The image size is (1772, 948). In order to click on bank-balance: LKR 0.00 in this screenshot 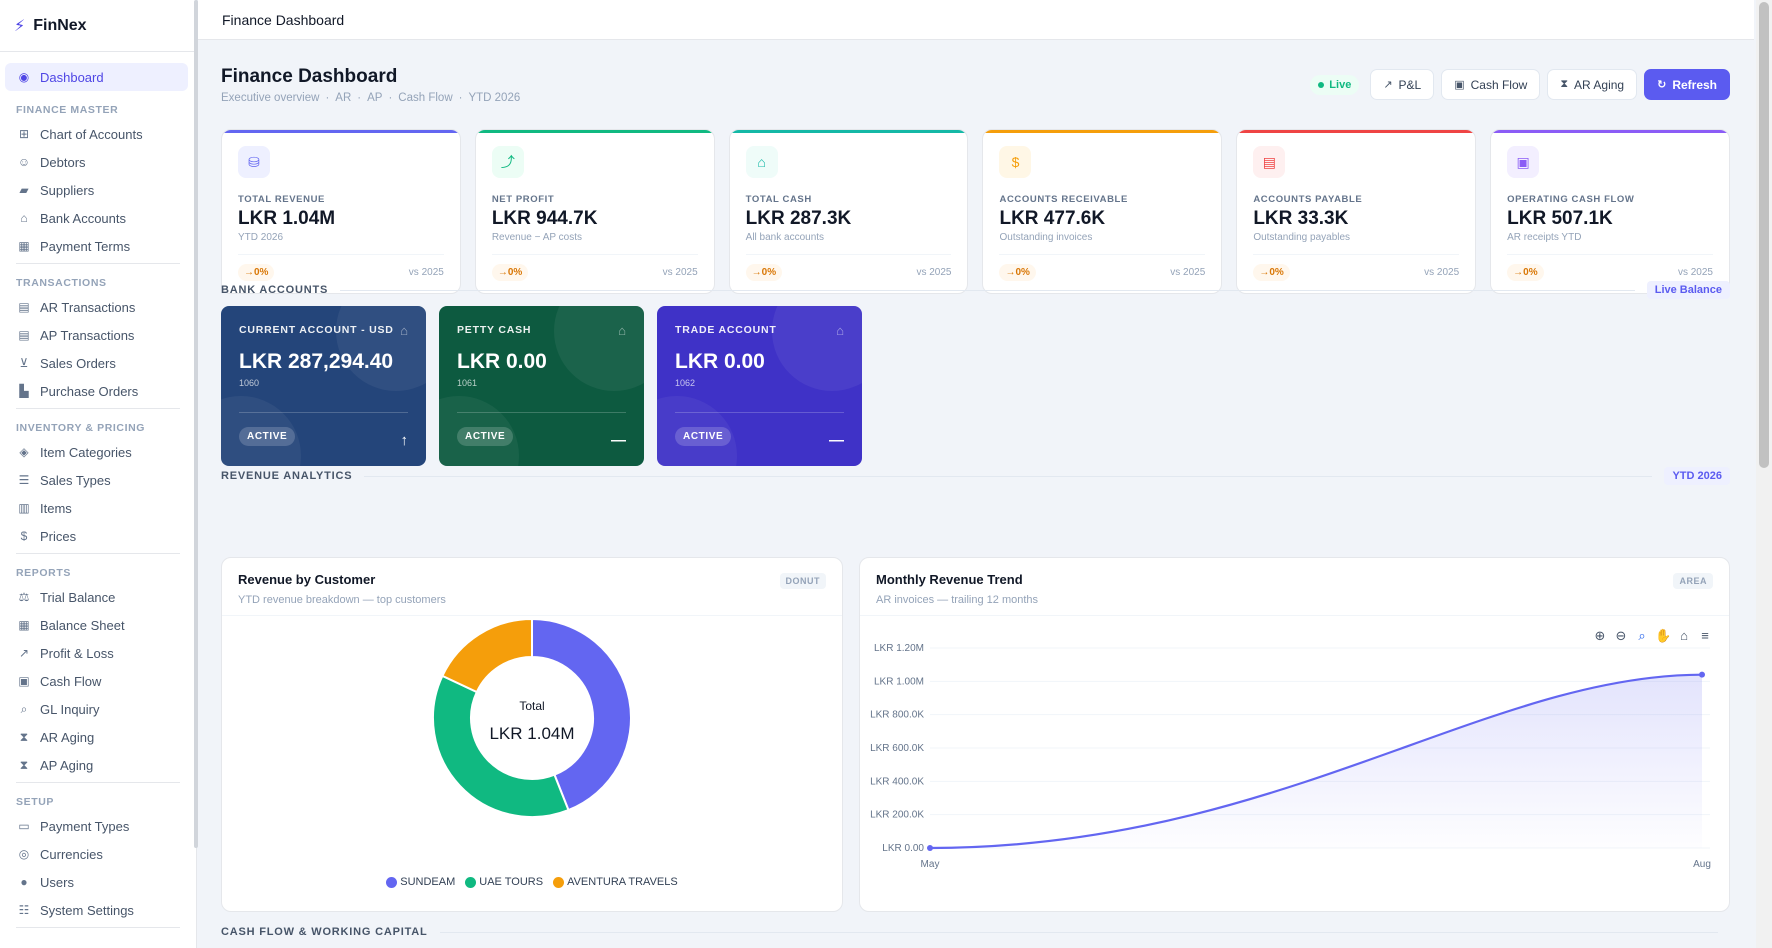, I will do `click(502, 361)`.